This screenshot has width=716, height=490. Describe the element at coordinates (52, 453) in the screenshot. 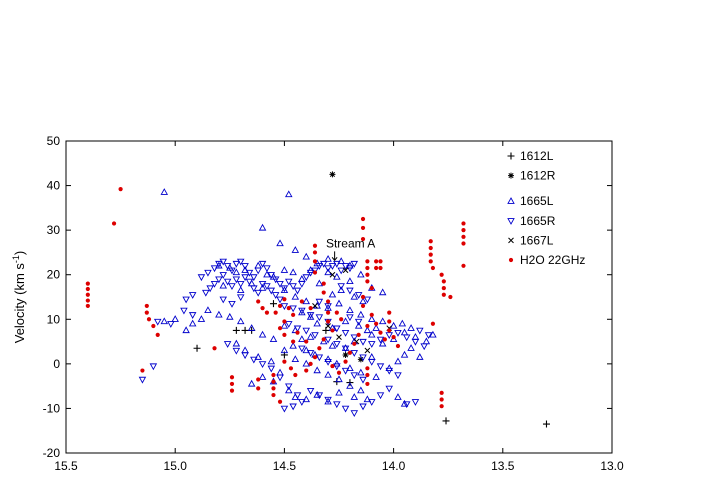

I see `y-tick-label: -20` at that location.